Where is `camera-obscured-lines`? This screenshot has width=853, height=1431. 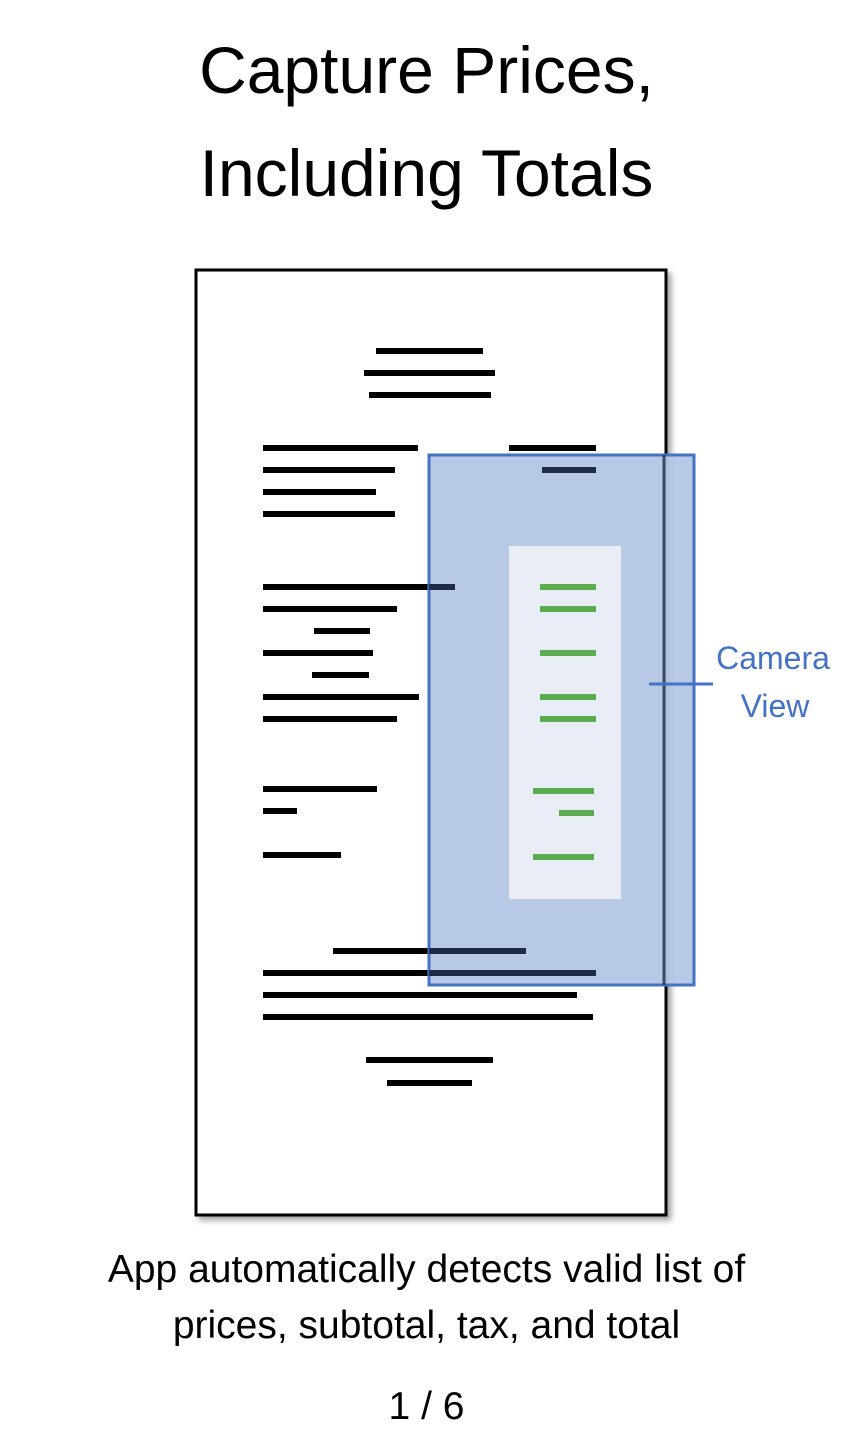 camera-obscured-lines is located at coordinates (512, 721).